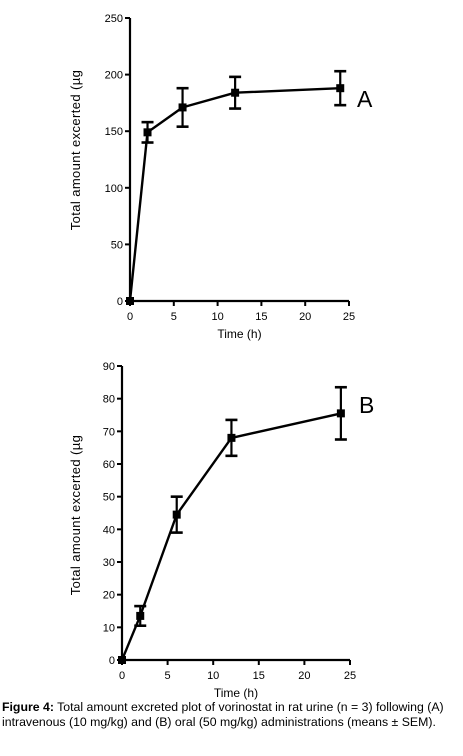 This screenshot has height=756, width=463. What do you see at coordinates (28, 707) in the screenshot?
I see `caption-lead: Figure 4:` at bounding box center [28, 707].